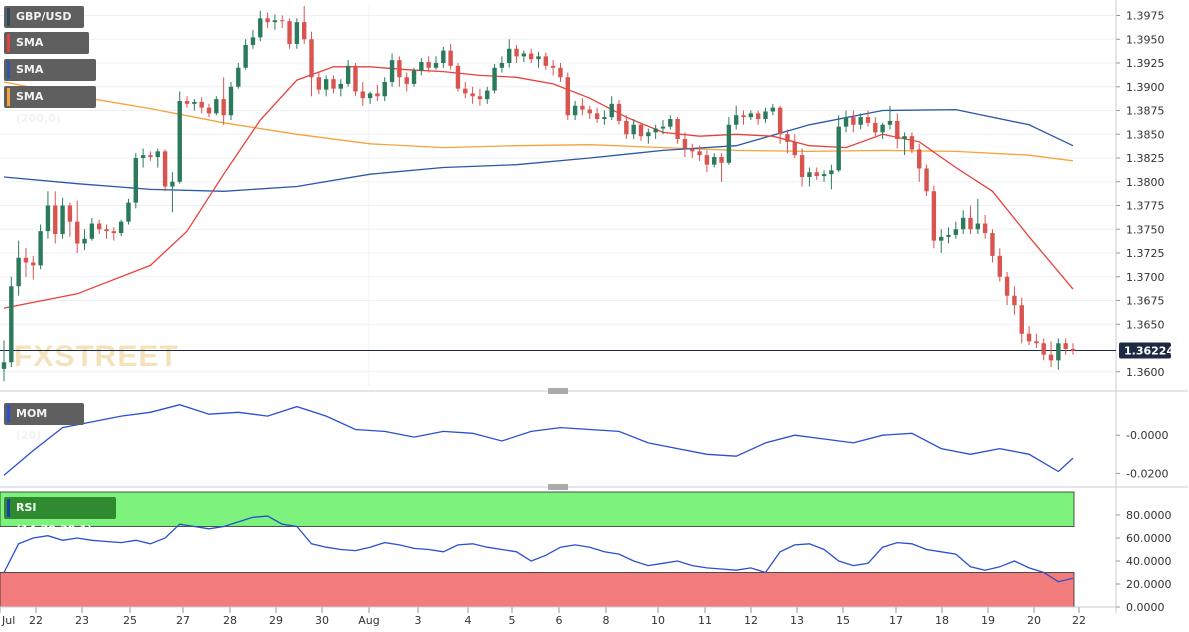 The width and height of the screenshot is (1189, 632). I want to click on date-tick-label: 19, so click(988, 620).